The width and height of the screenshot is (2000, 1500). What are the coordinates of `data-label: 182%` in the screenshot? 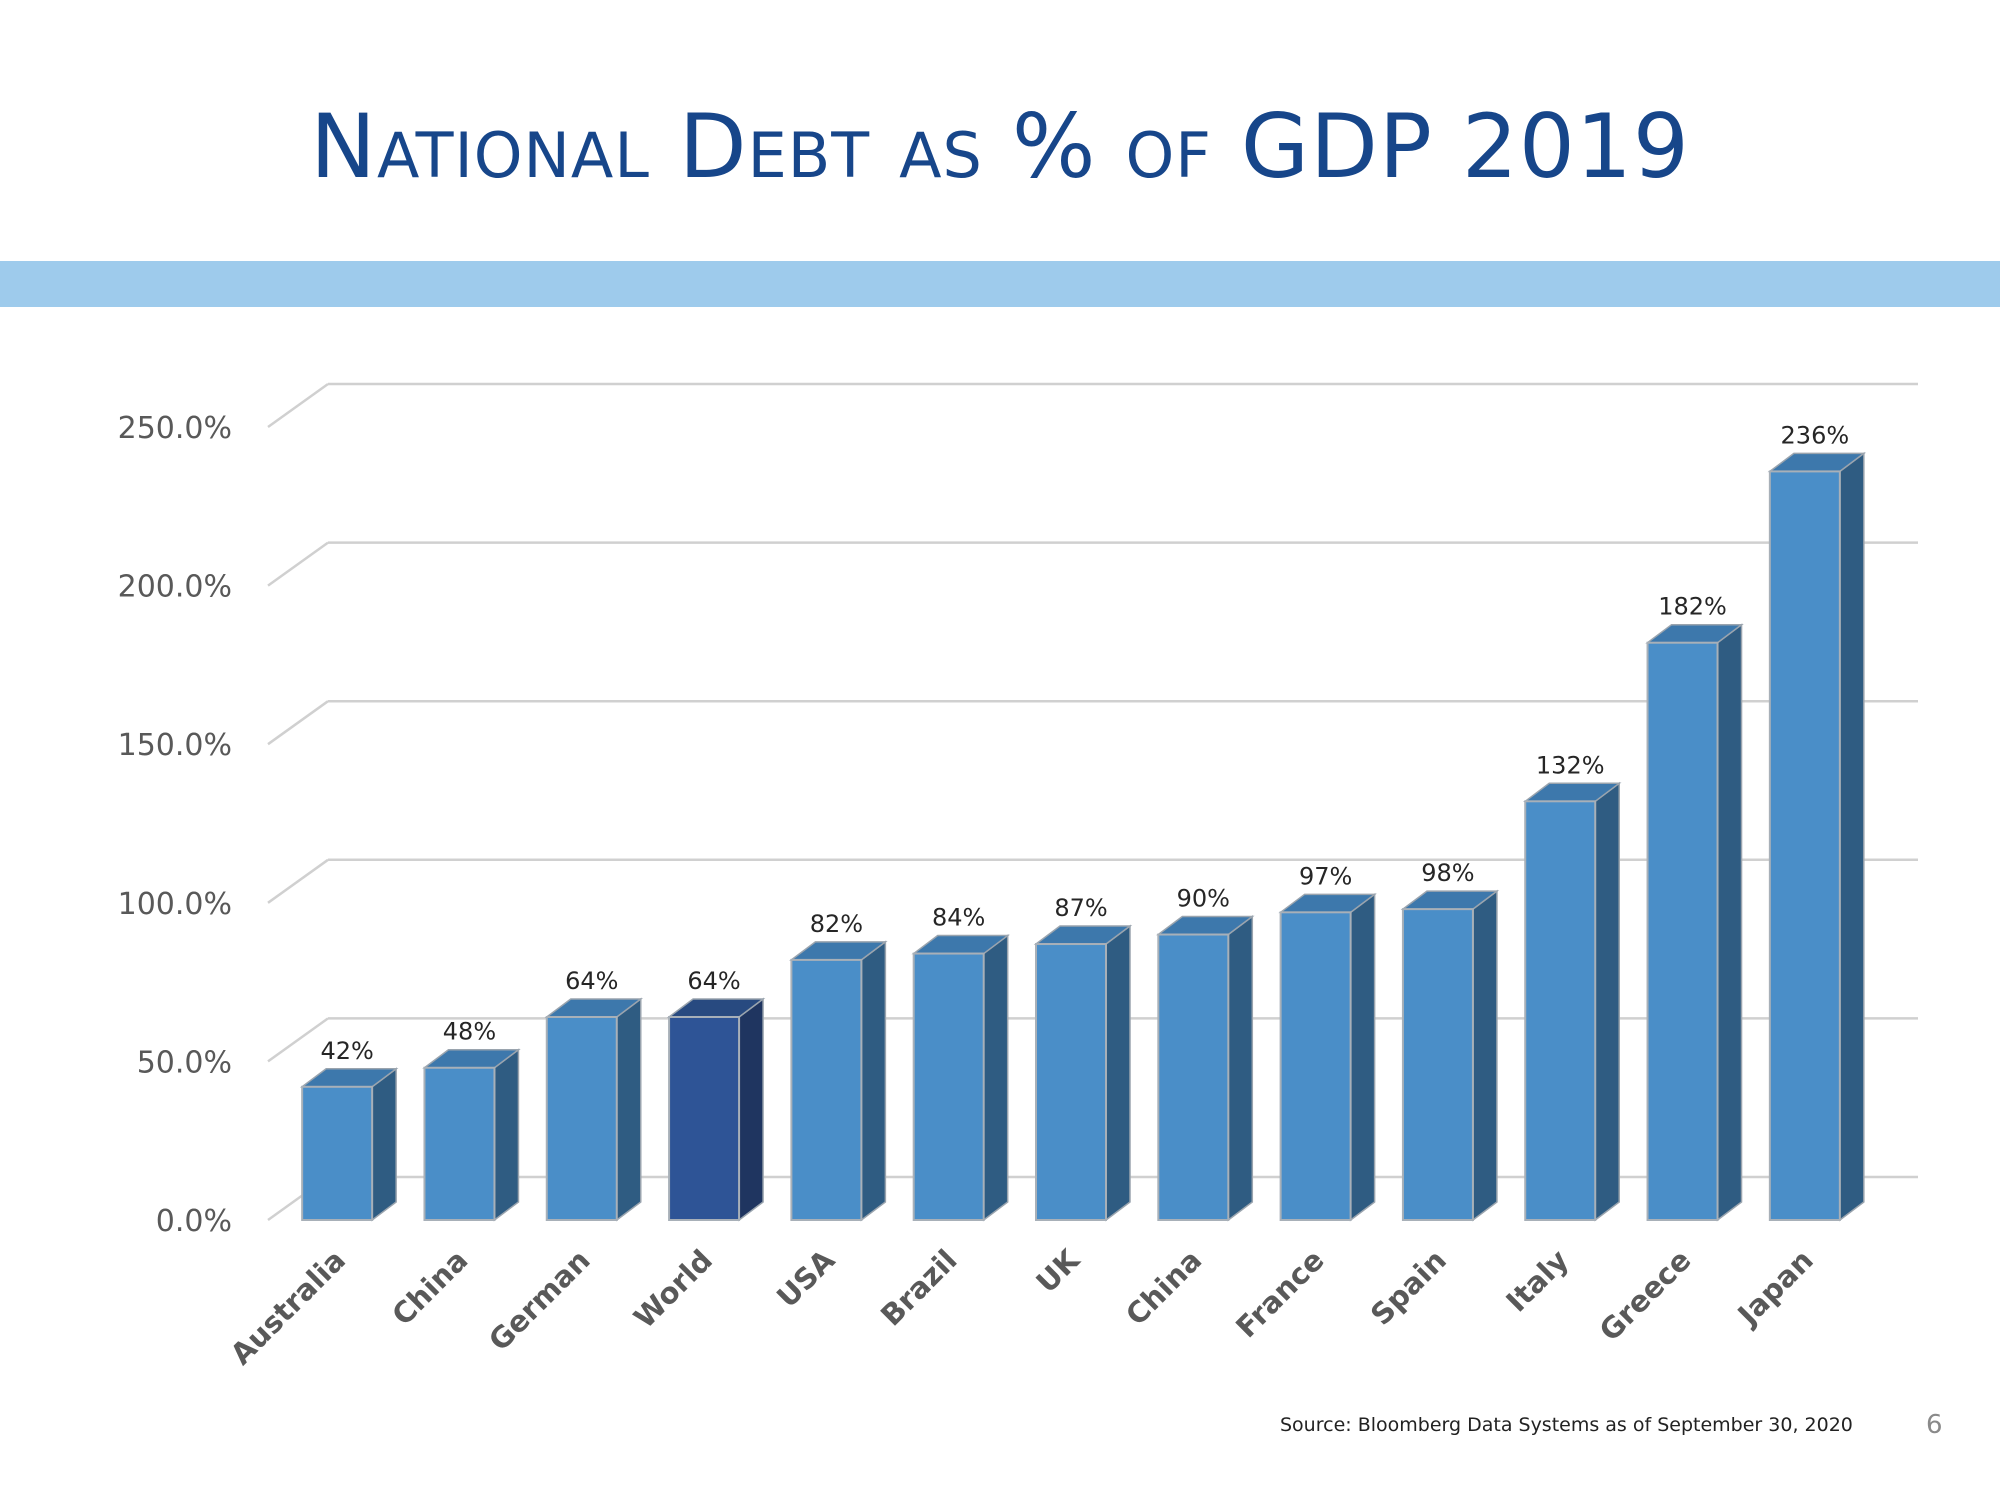 It's located at (1692, 607).